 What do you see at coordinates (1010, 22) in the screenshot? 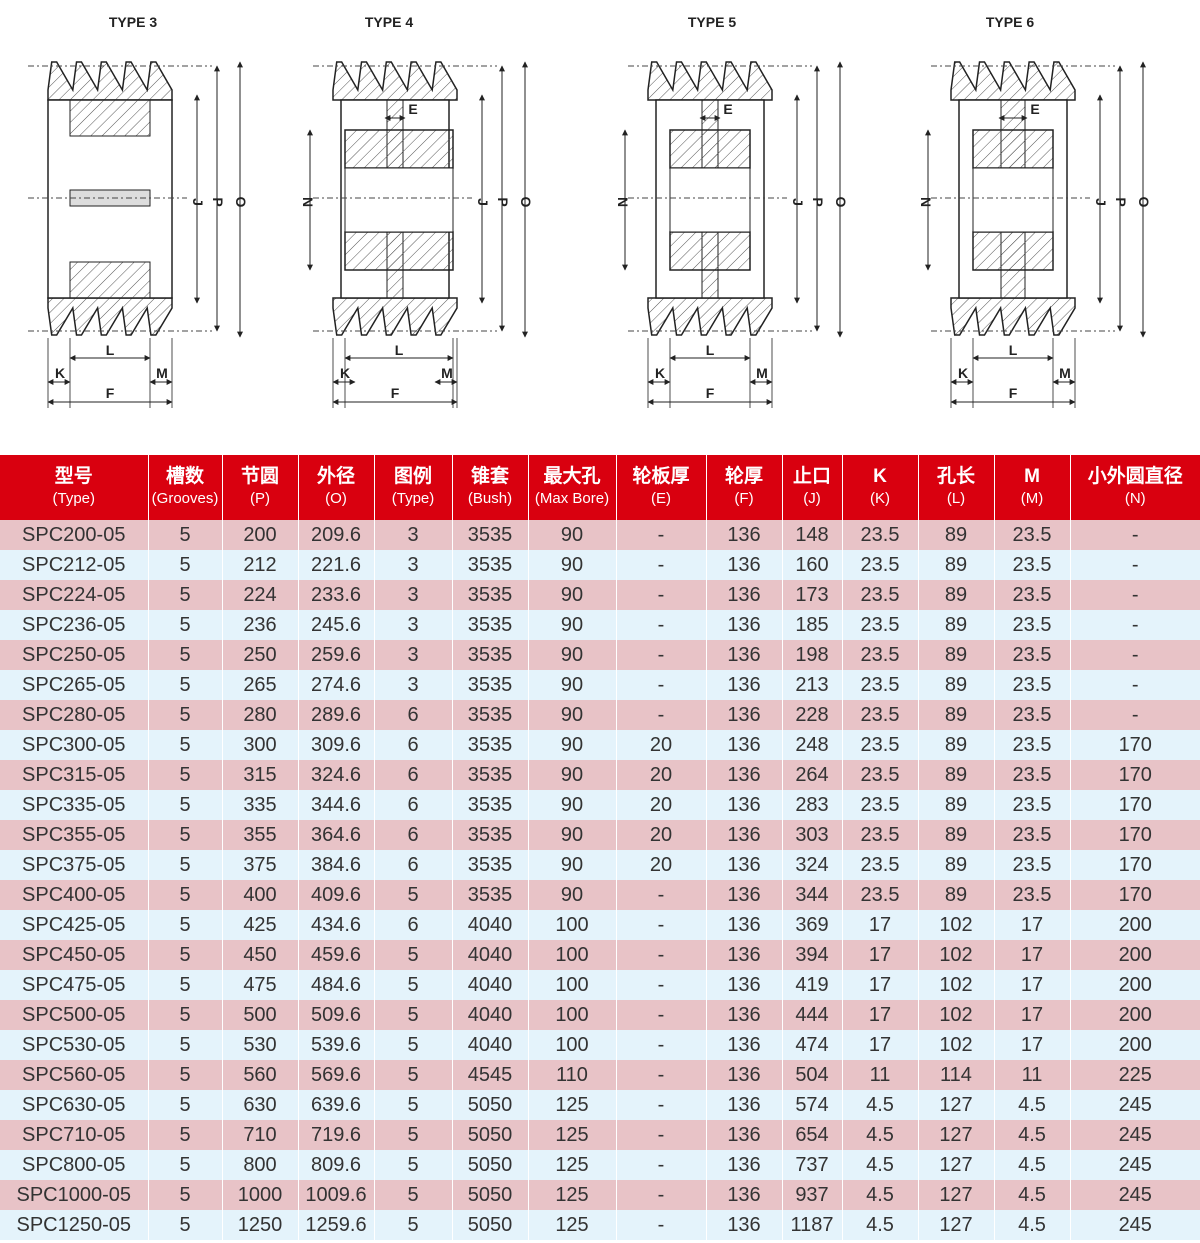
I see `type6-title: TYPE 6` at bounding box center [1010, 22].